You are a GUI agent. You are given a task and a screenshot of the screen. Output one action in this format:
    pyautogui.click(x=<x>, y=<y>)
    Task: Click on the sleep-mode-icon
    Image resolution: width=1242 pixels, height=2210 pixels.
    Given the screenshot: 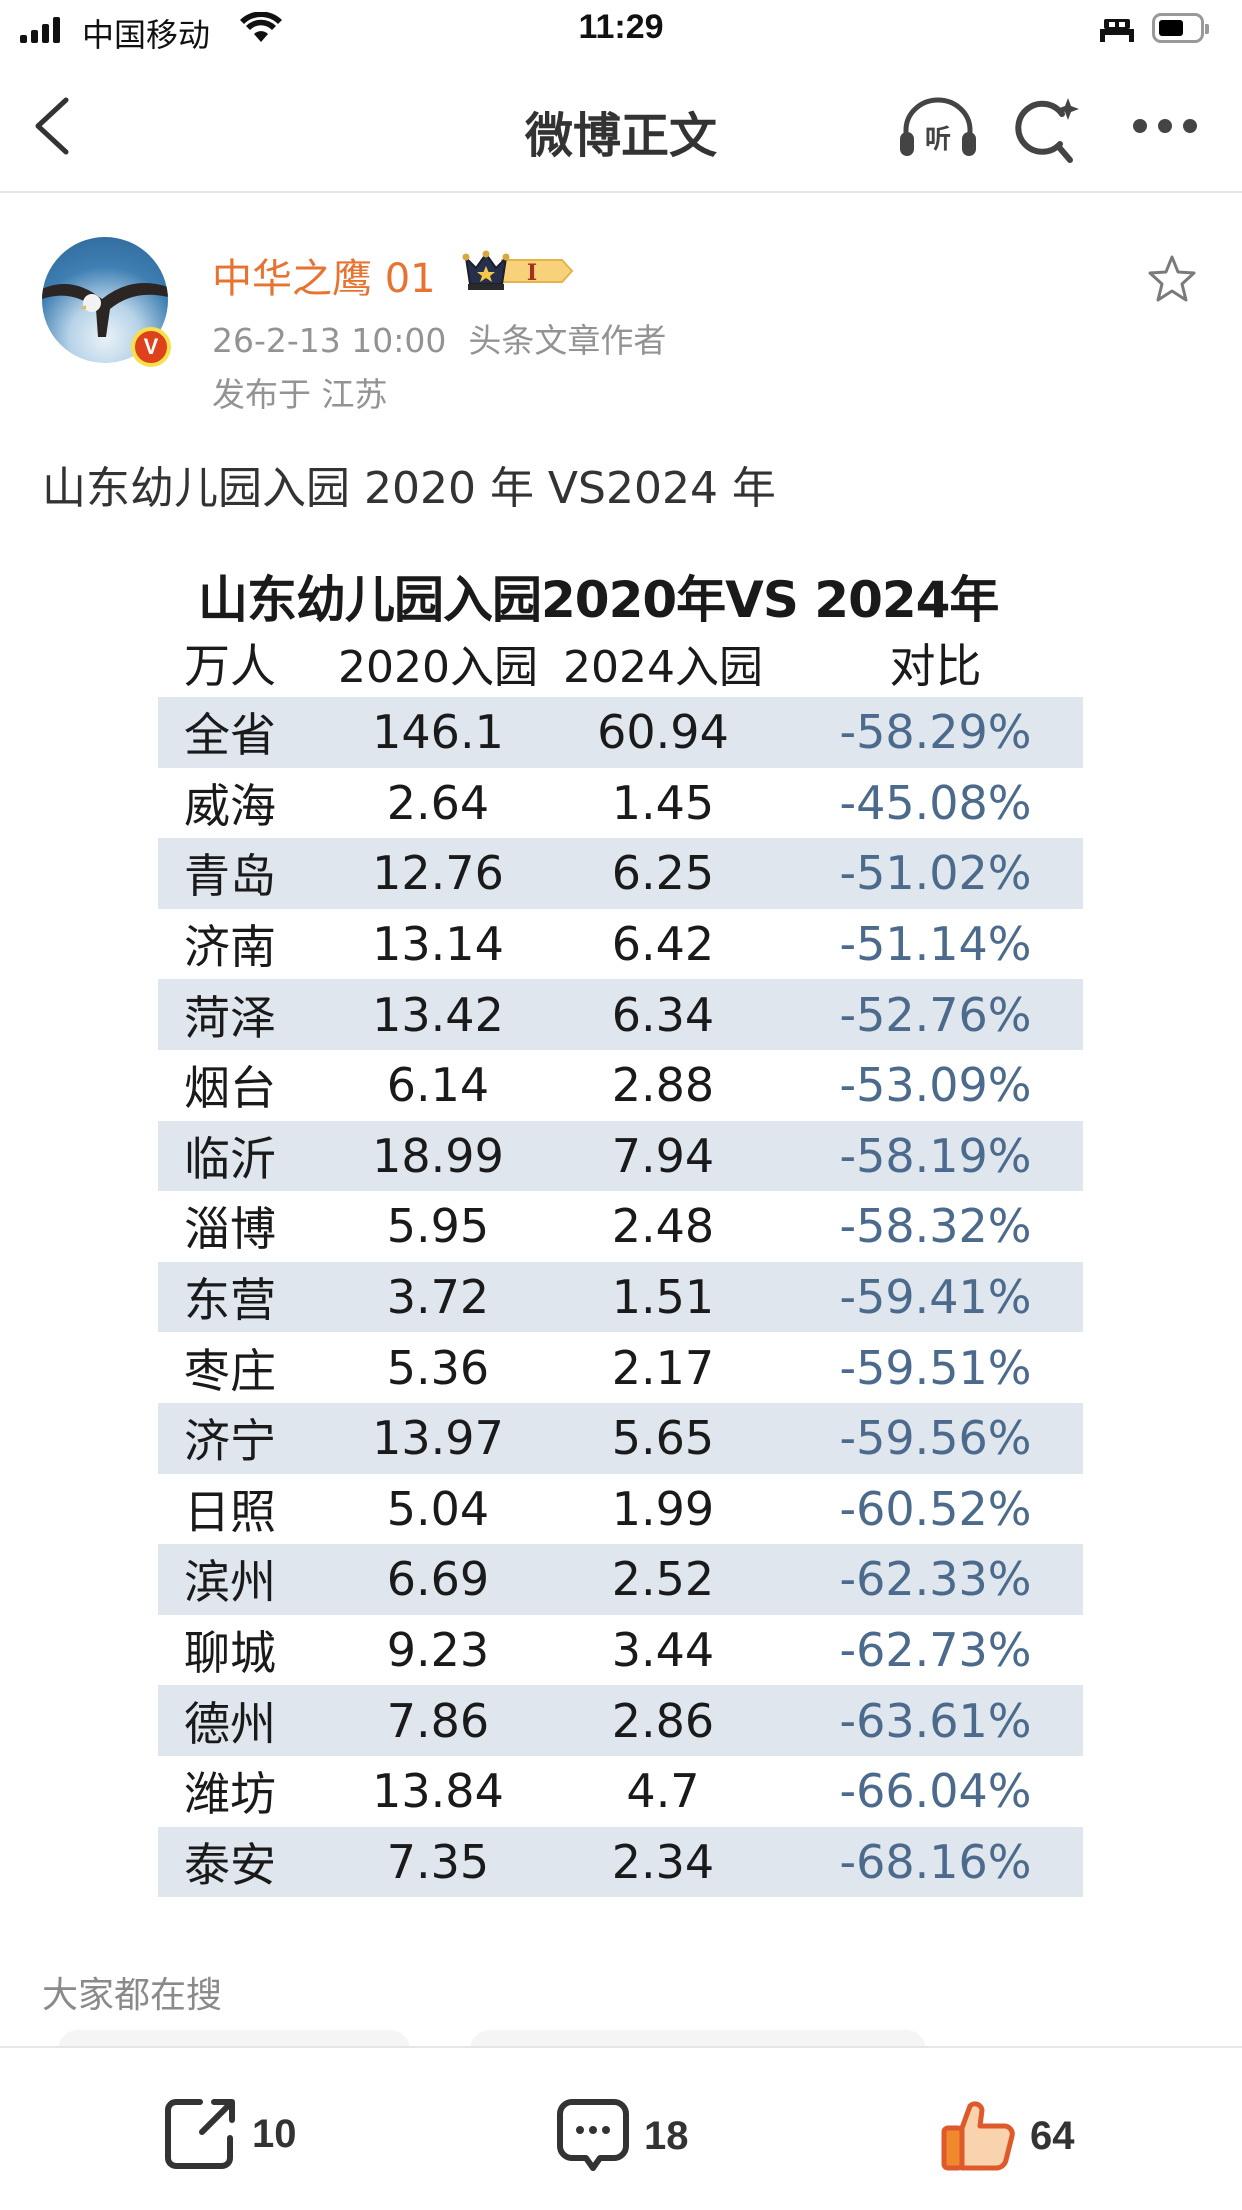 What is the action you would take?
    pyautogui.click(x=1117, y=32)
    